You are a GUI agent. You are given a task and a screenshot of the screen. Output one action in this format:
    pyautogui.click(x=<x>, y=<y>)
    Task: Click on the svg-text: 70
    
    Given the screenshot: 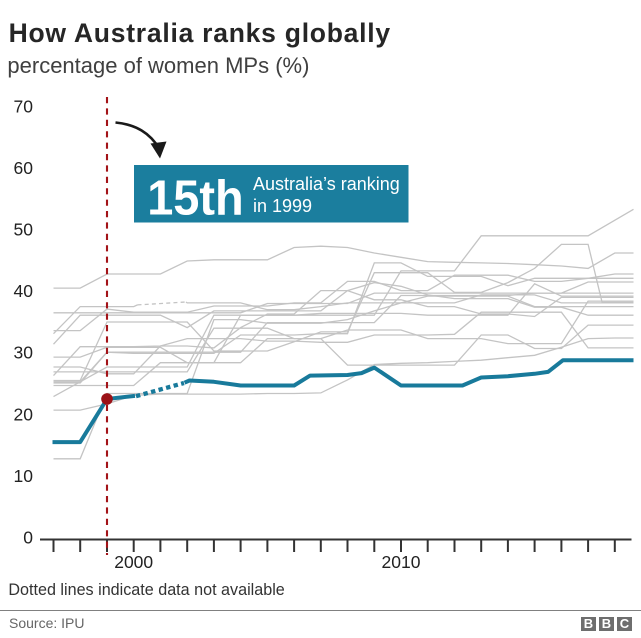 What is the action you would take?
    pyautogui.click(x=24, y=106)
    